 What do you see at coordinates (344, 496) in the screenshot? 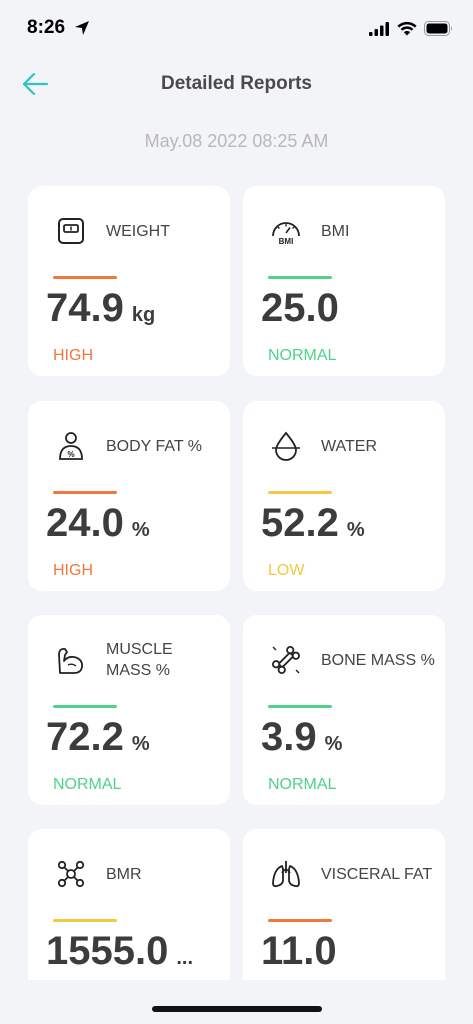
I see `metric-card-water: WATER 52.2% LOW` at bounding box center [344, 496].